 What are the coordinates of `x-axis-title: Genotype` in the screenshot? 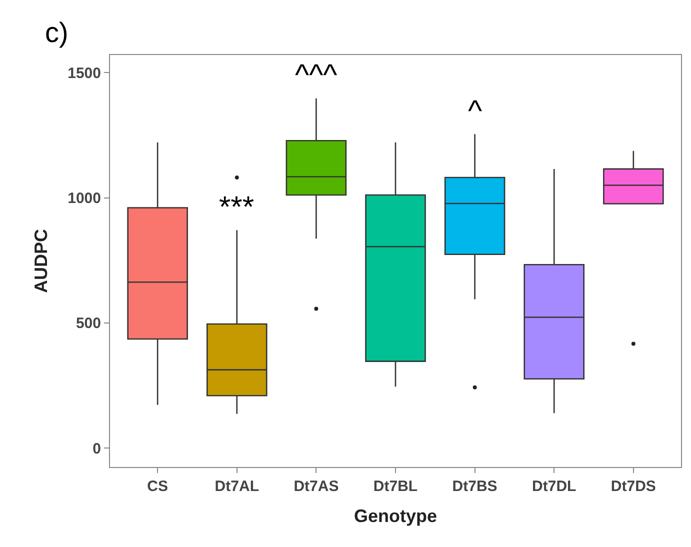 It's located at (396, 516).